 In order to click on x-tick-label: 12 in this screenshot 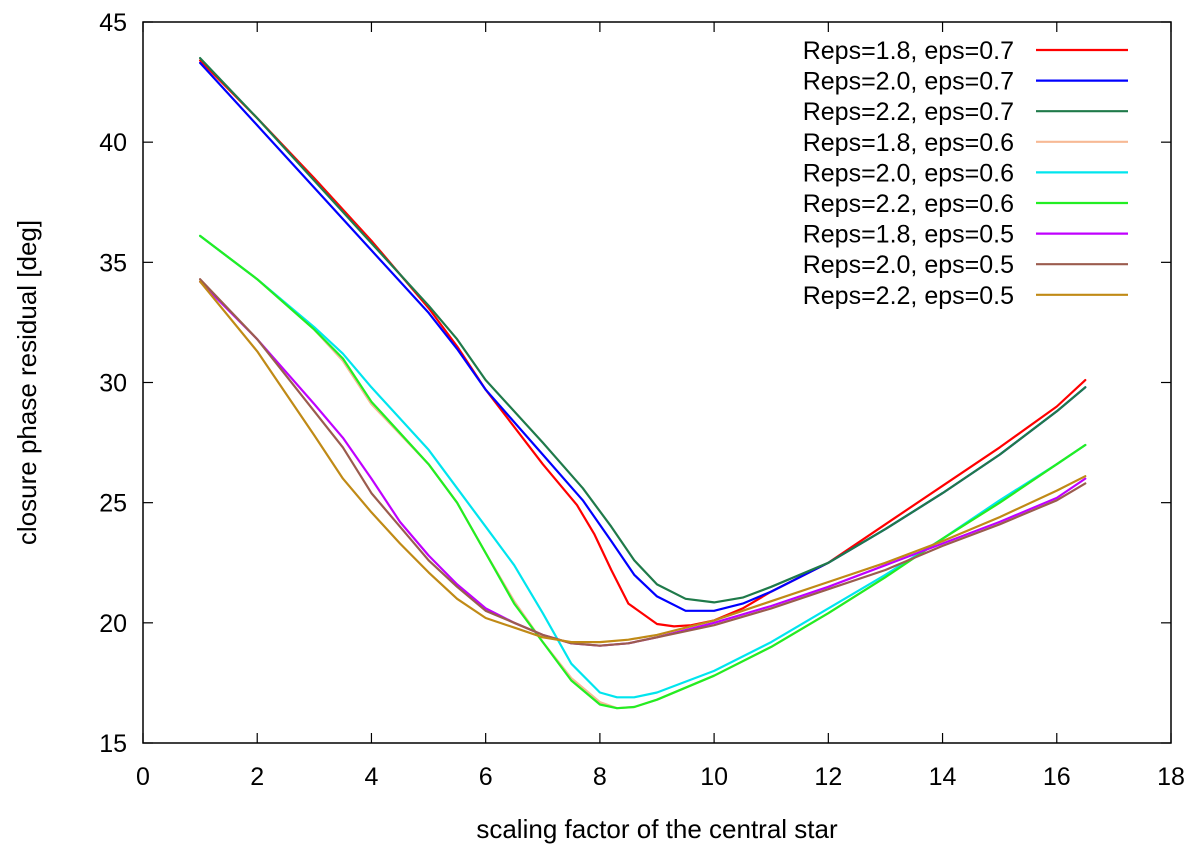, I will do `click(828, 777)`.